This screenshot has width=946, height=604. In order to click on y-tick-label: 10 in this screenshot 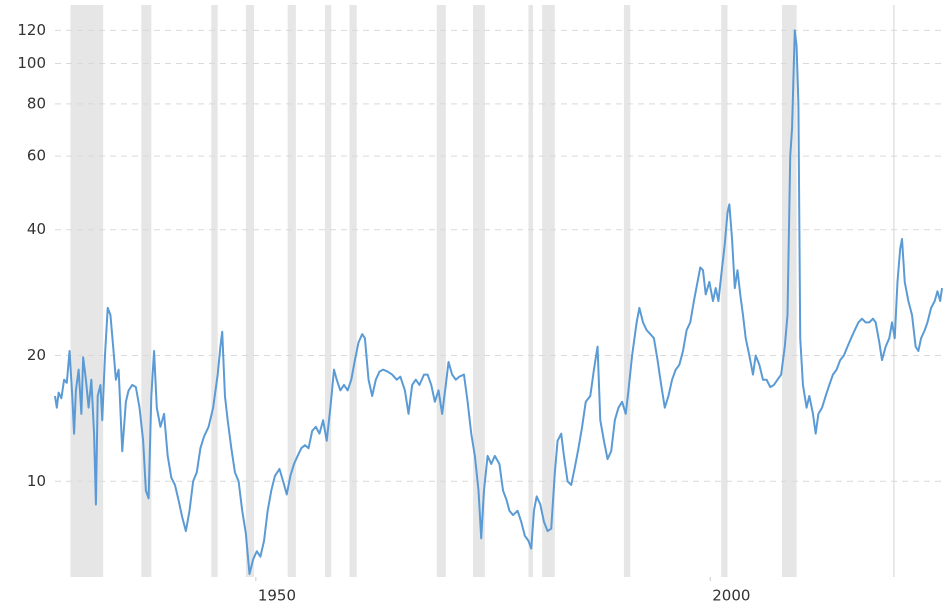, I will do `click(36, 481)`.